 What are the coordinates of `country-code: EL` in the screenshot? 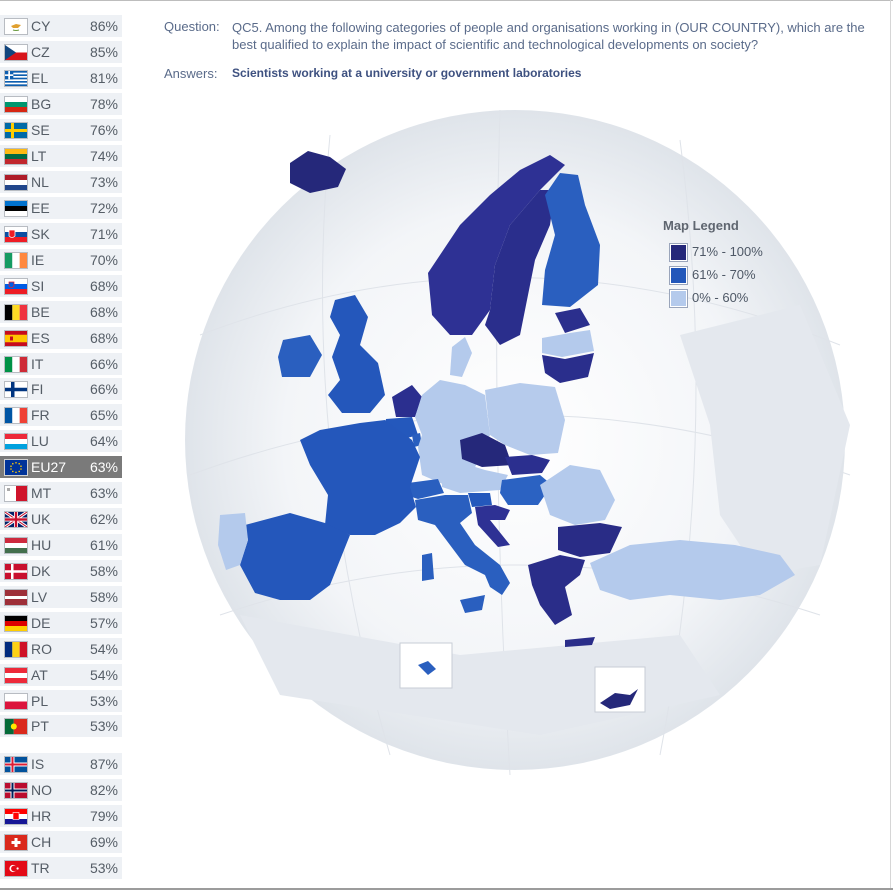 It's located at (40, 78).